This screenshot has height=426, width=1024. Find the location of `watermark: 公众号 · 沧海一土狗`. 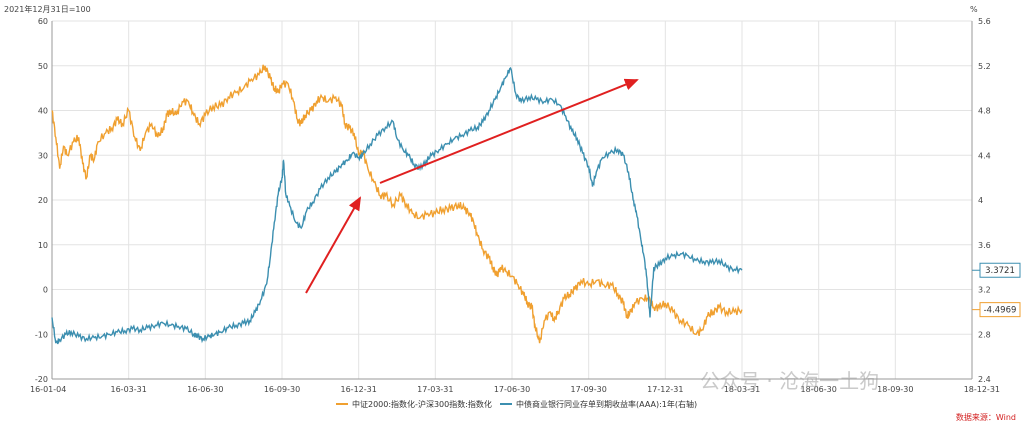

watermark: 公众号 · 沧海一土狗 is located at coordinates (789, 381).